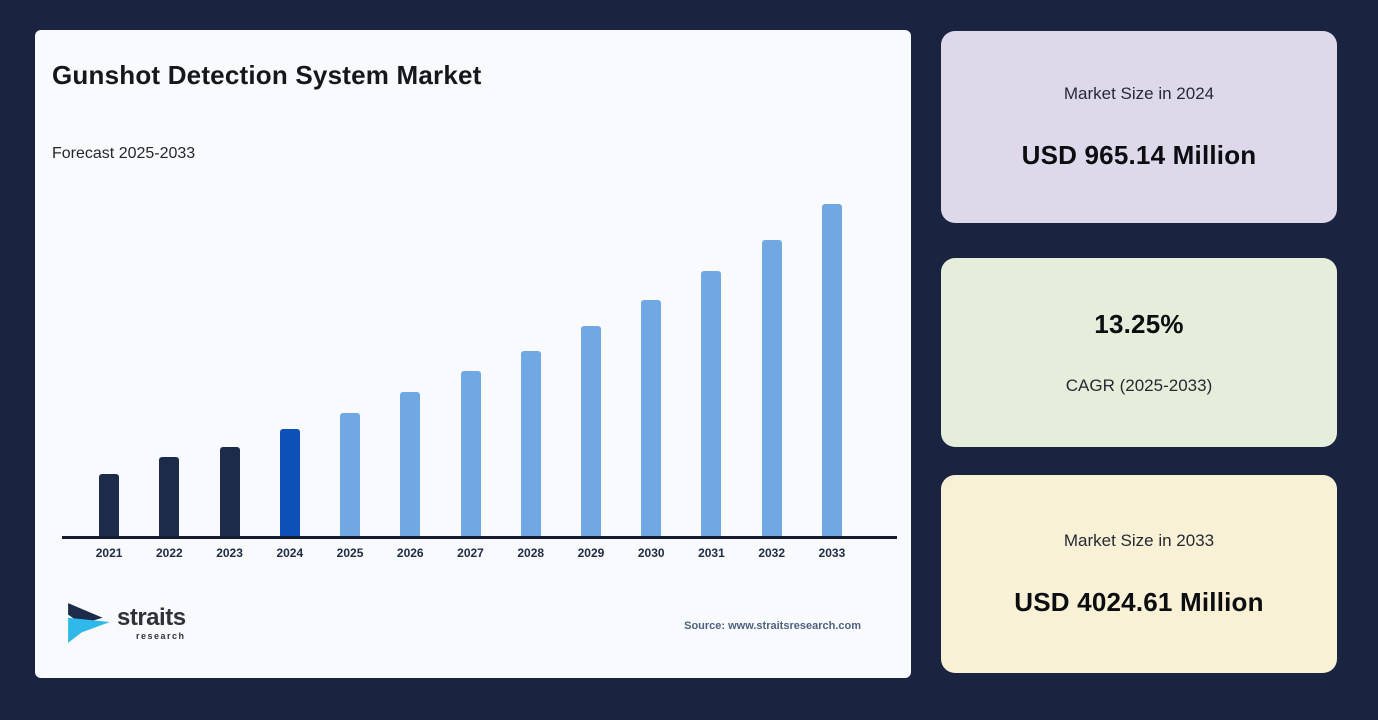 Image resolution: width=1378 pixels, height=720 pixels. What do you see at coordinates (350, 474) in the screenshot?
I see `bar-2025` at bounding box center [350, 474].